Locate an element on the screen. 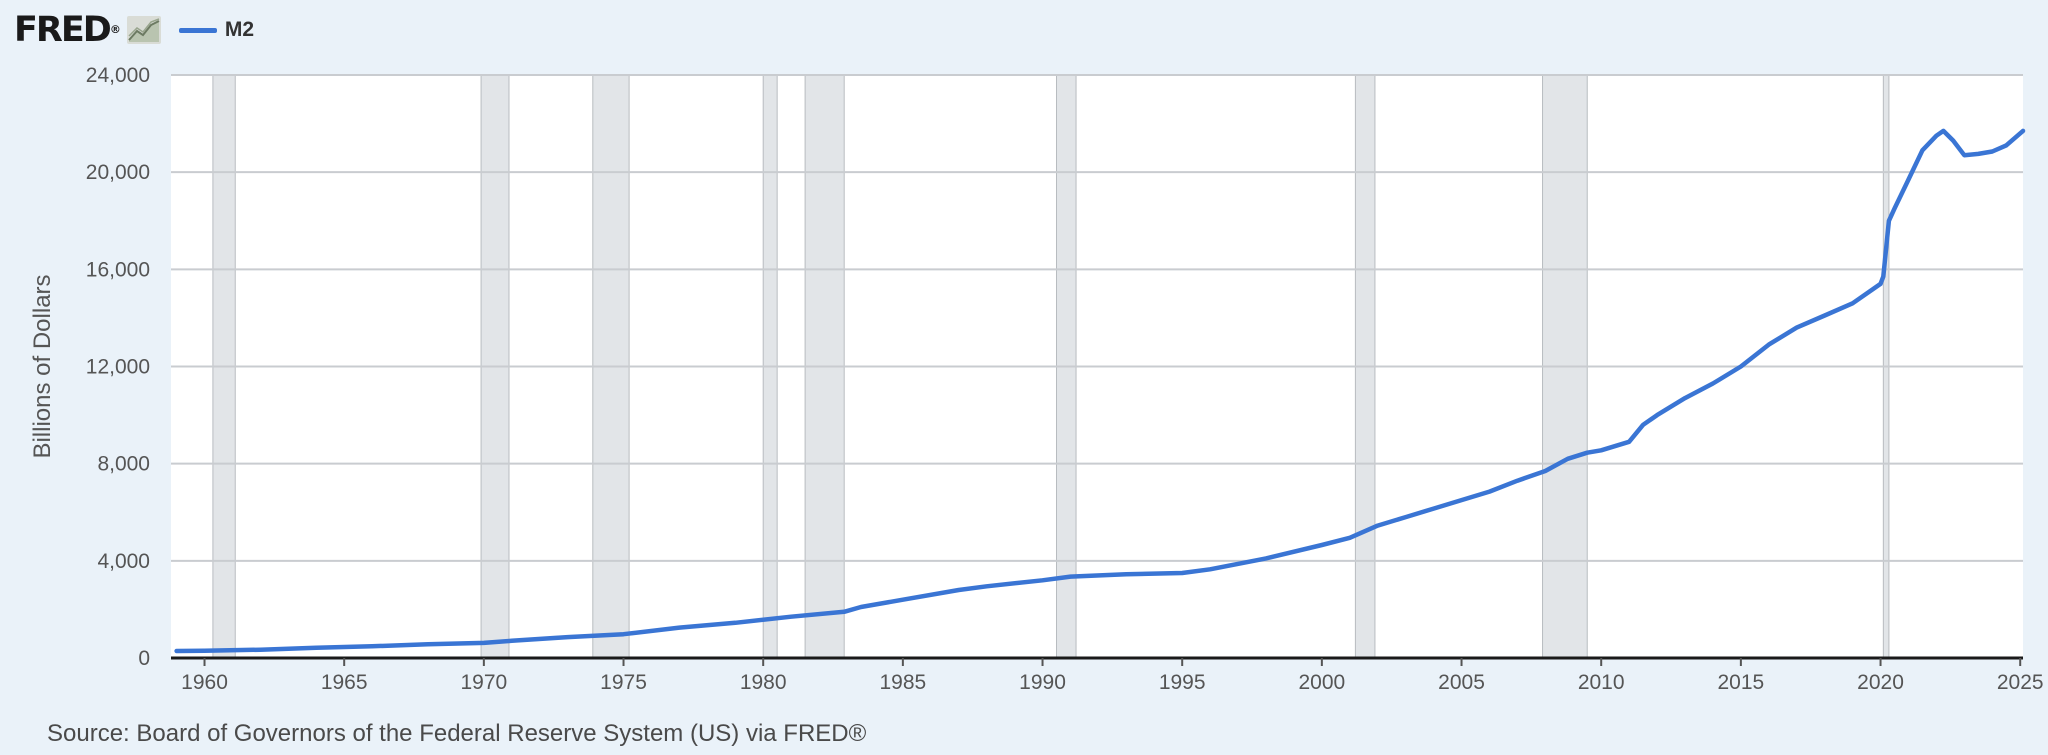 This screenshot has height=755, width=2048. y-tick-label: 24,000 is located at coordinates (118, 75).